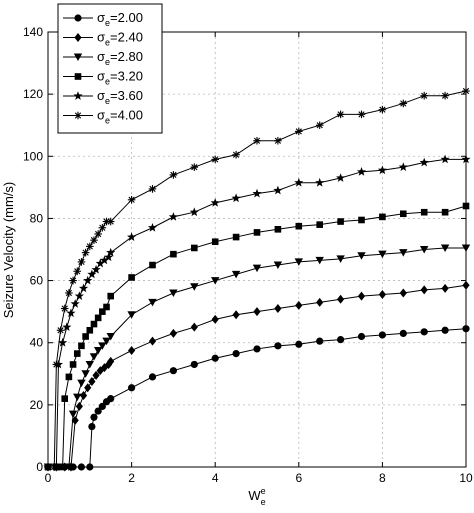 The image size is (474, 513). What do you see at coordinates (120, 117) in the screenshot?
I see `legend-label: σe=4.00` at bounding box center [120, 117].